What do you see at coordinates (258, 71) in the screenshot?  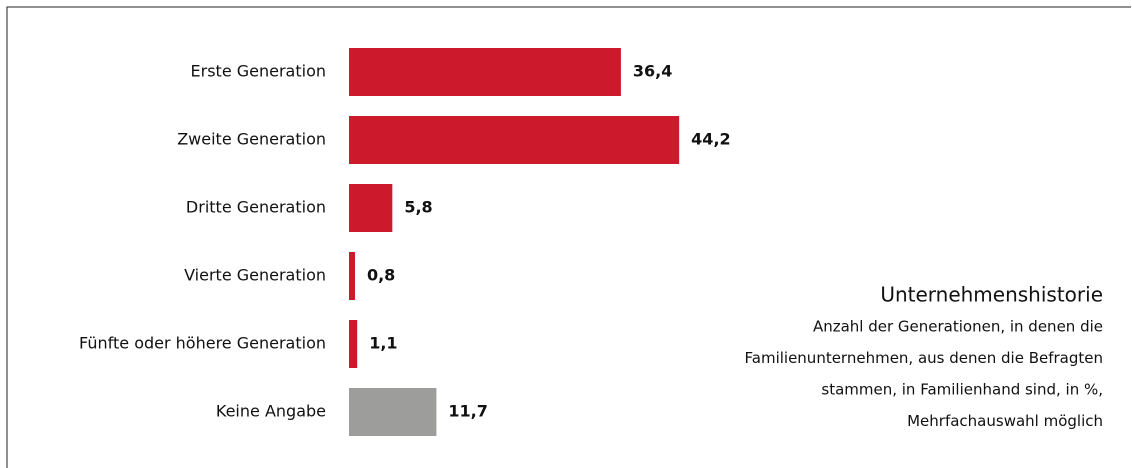 I see `category-label: Erste Generation` at bounding box center [258, 71].